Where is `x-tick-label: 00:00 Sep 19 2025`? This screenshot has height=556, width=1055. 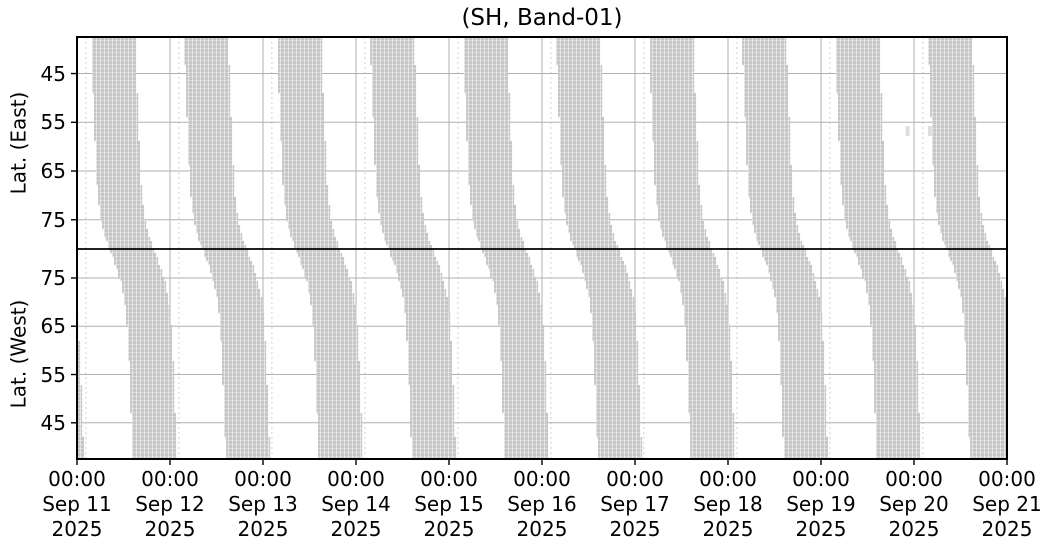
x-tick-label: 00:00 Sep 19 2025 is located at coordinates (821, 504).